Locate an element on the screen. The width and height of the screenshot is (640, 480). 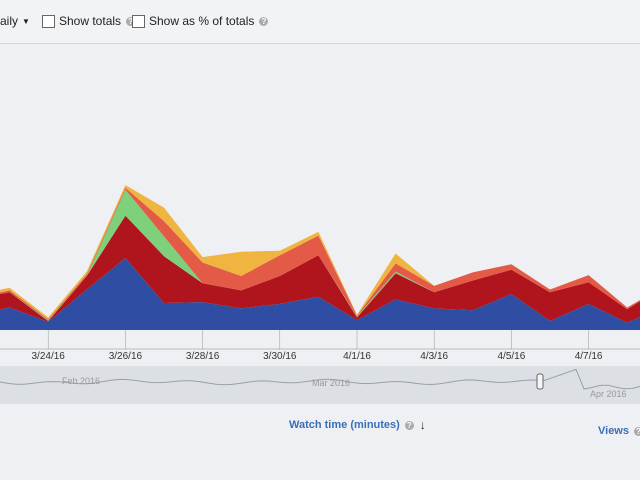
x-tick-label: 4/3/16 is located at coordinates (434, 356).